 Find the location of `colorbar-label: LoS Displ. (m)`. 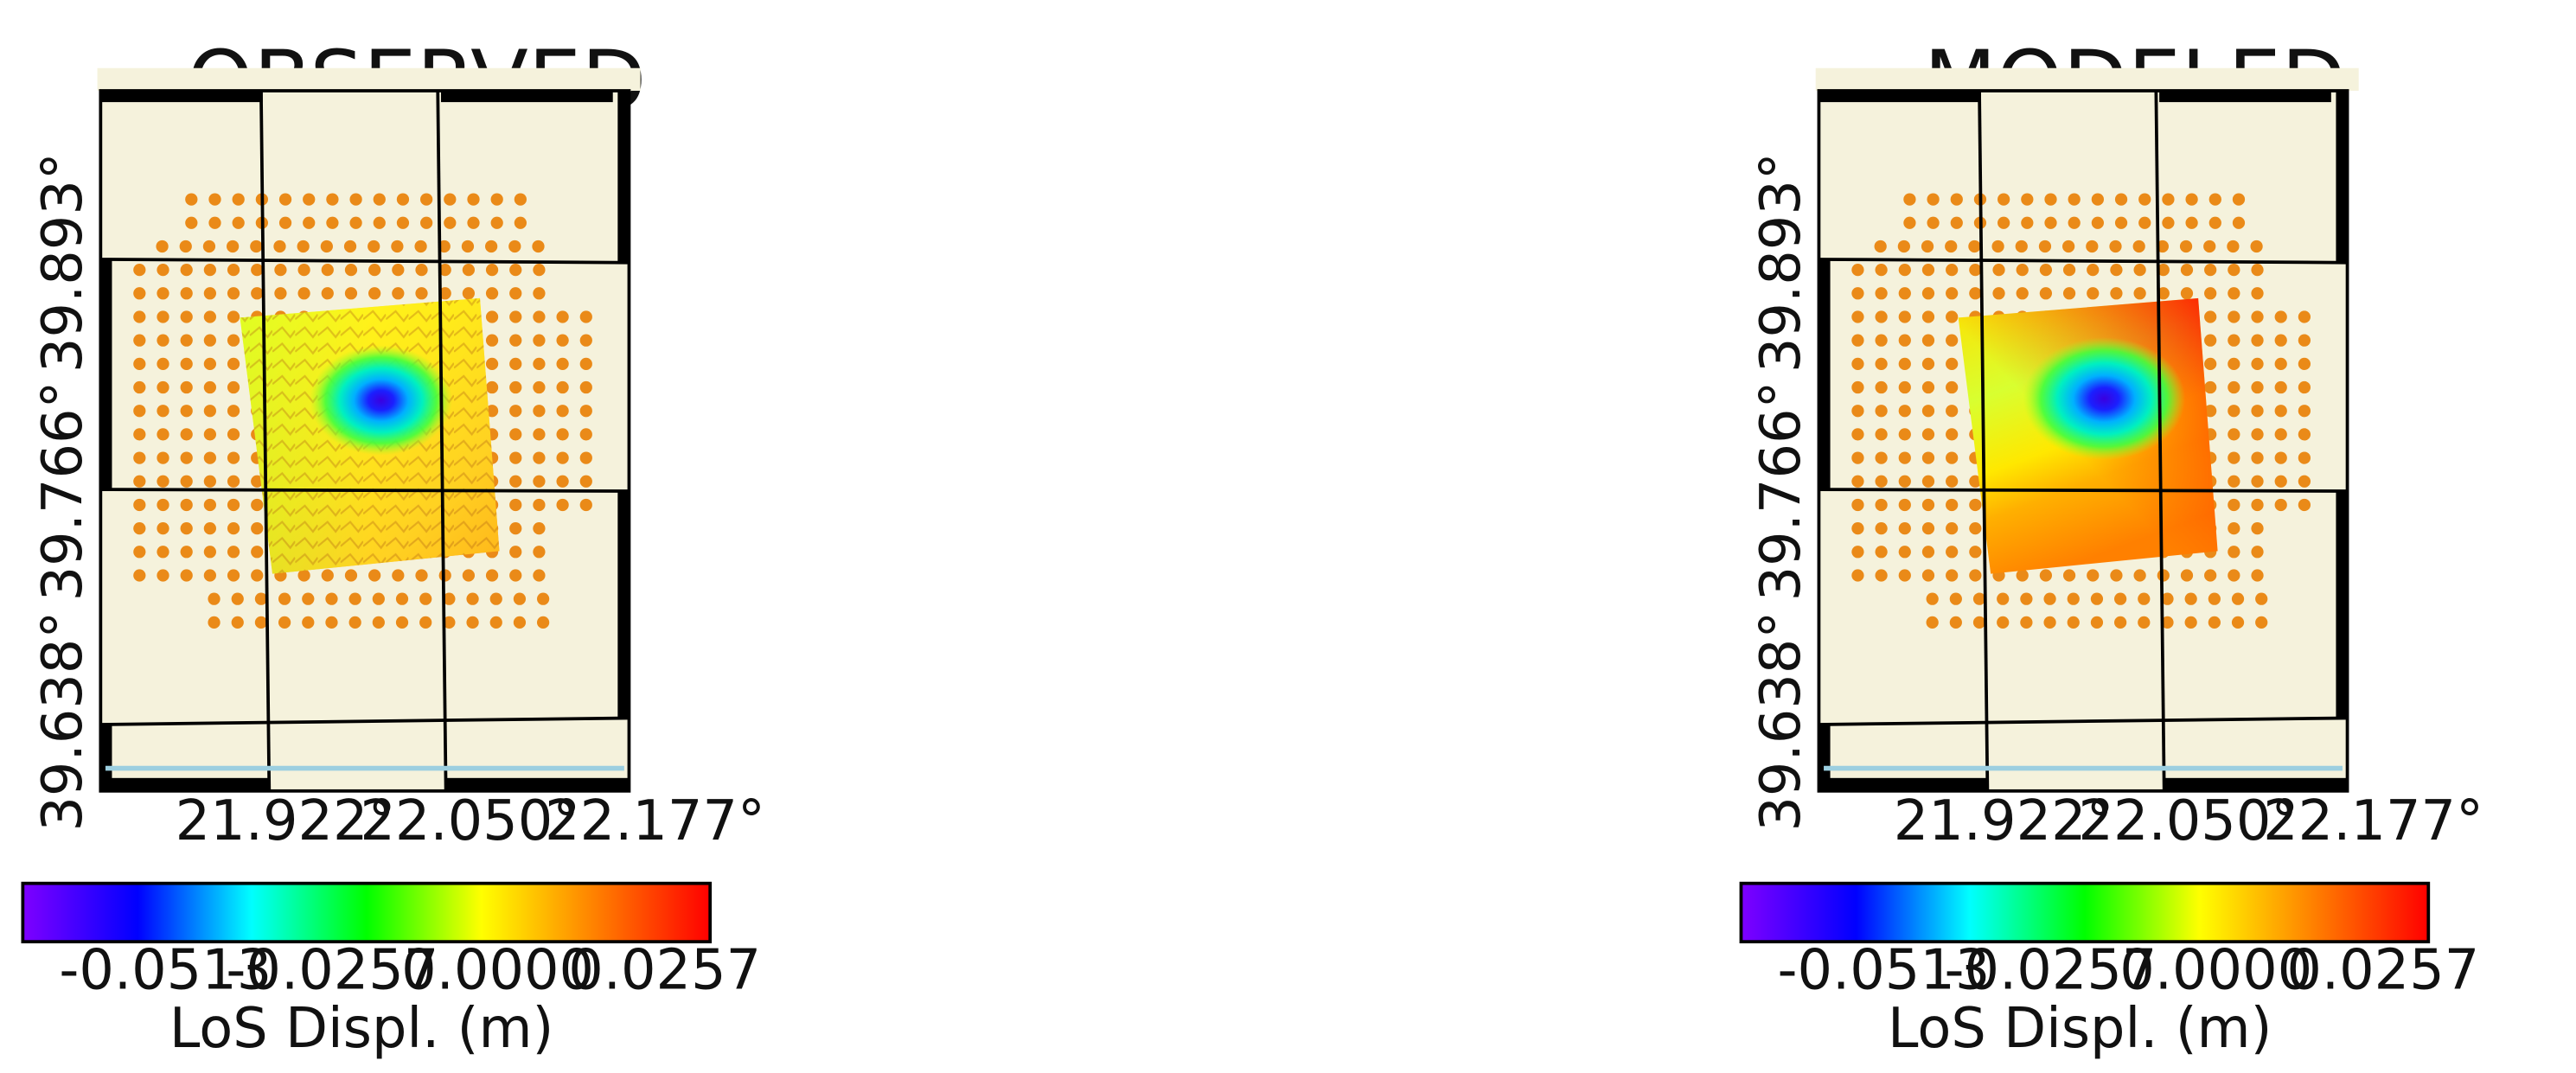

colorbar-label: LoS Displ. (m) is located at coordinates (2080, 1029).